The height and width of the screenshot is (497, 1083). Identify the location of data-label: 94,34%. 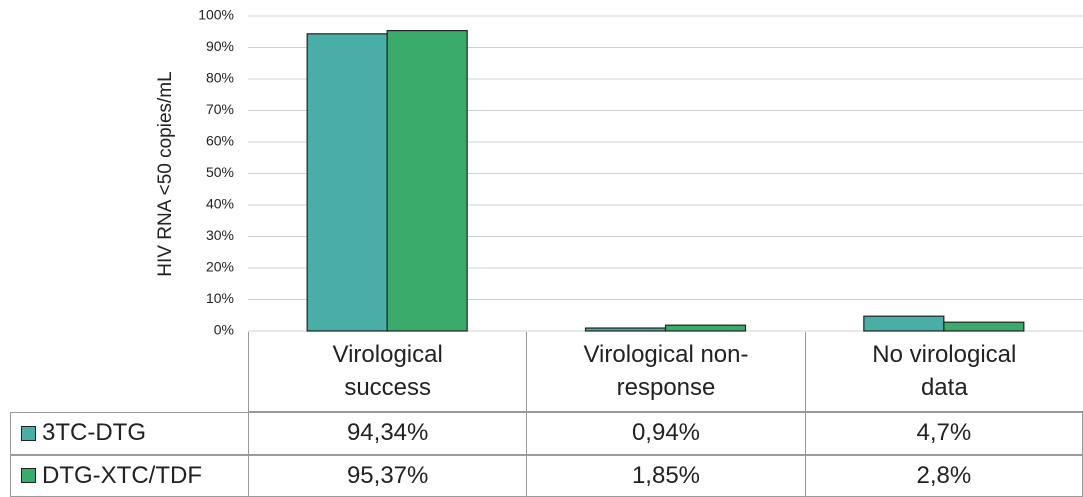
(387, 433).